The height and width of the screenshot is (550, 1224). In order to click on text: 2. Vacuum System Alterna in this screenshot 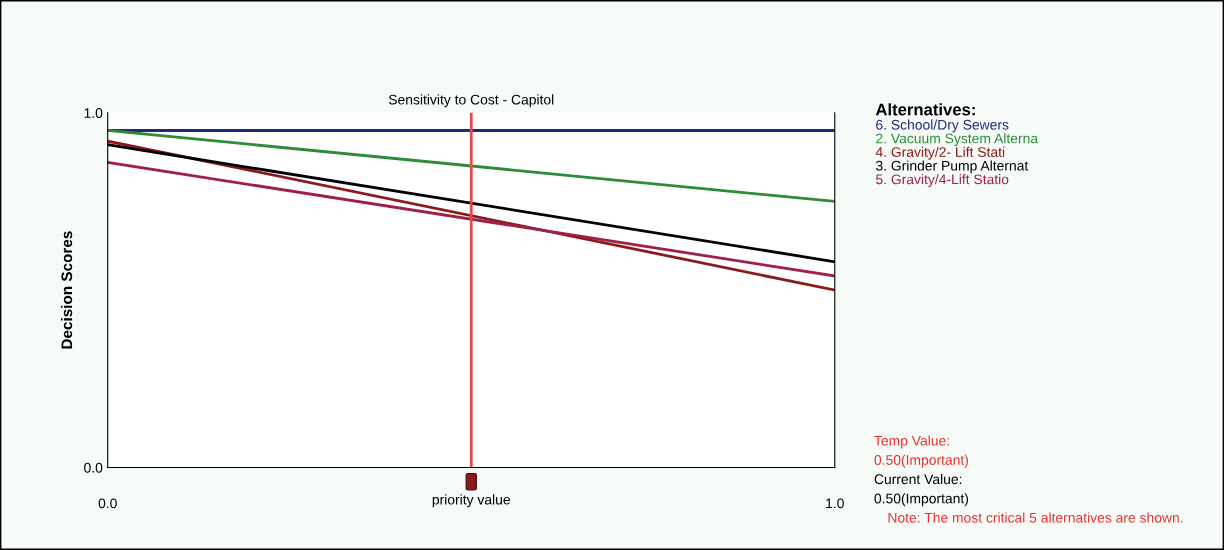, I will do `click(957, 140)`.